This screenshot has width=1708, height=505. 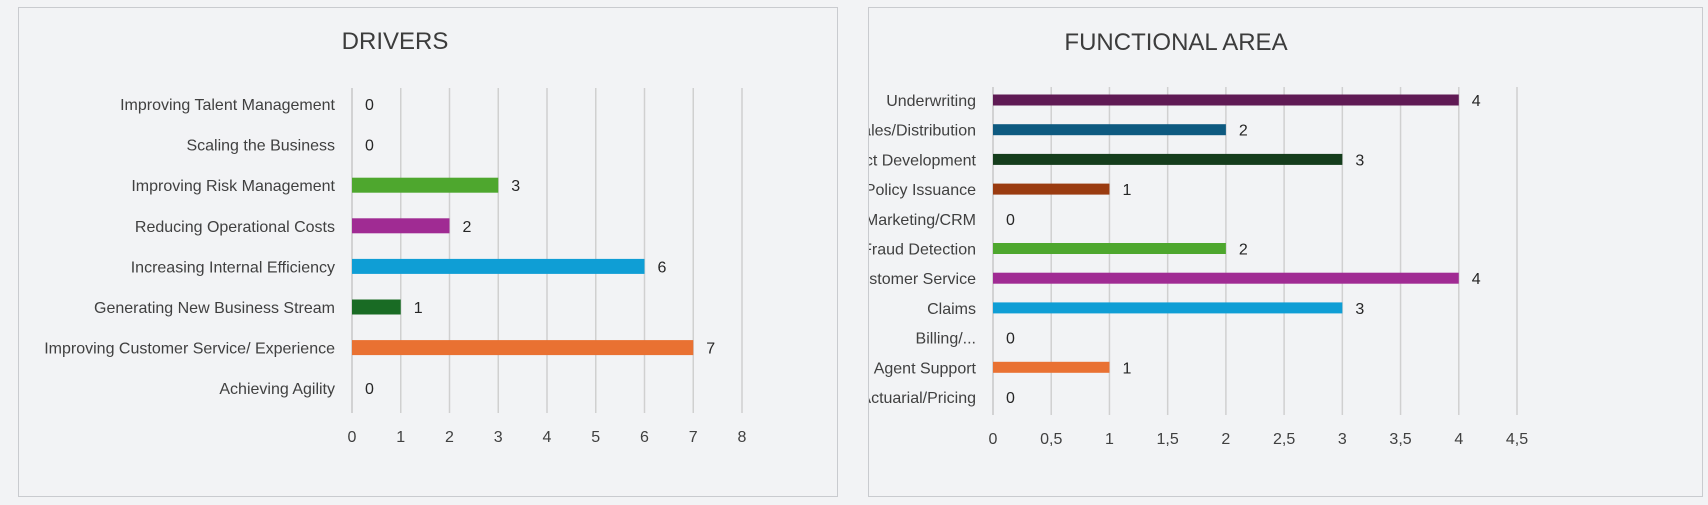 What do you see at coordinates (260, 146) in the screenshot?
I see `category-label: Scaling the Business` at bounding box center [260, 146].